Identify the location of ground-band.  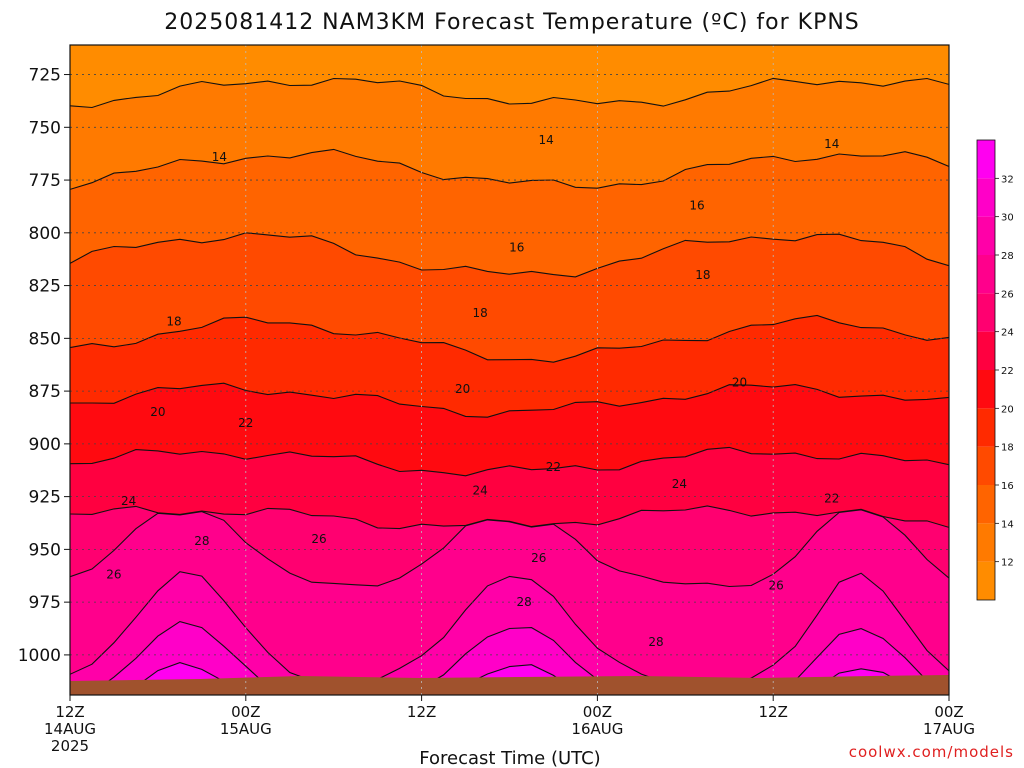
(509, 685).